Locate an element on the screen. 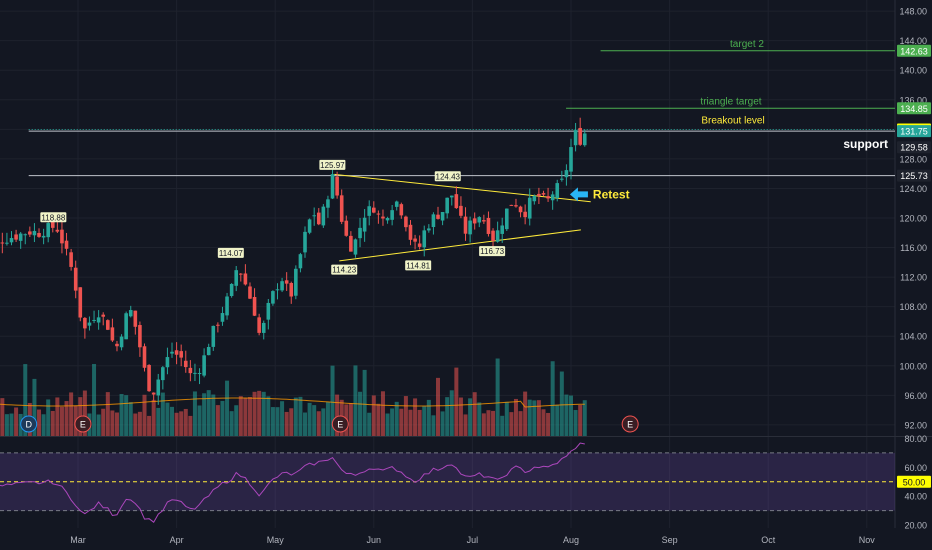  price-label-text: 129.58 is located at coordinates (914, 148).